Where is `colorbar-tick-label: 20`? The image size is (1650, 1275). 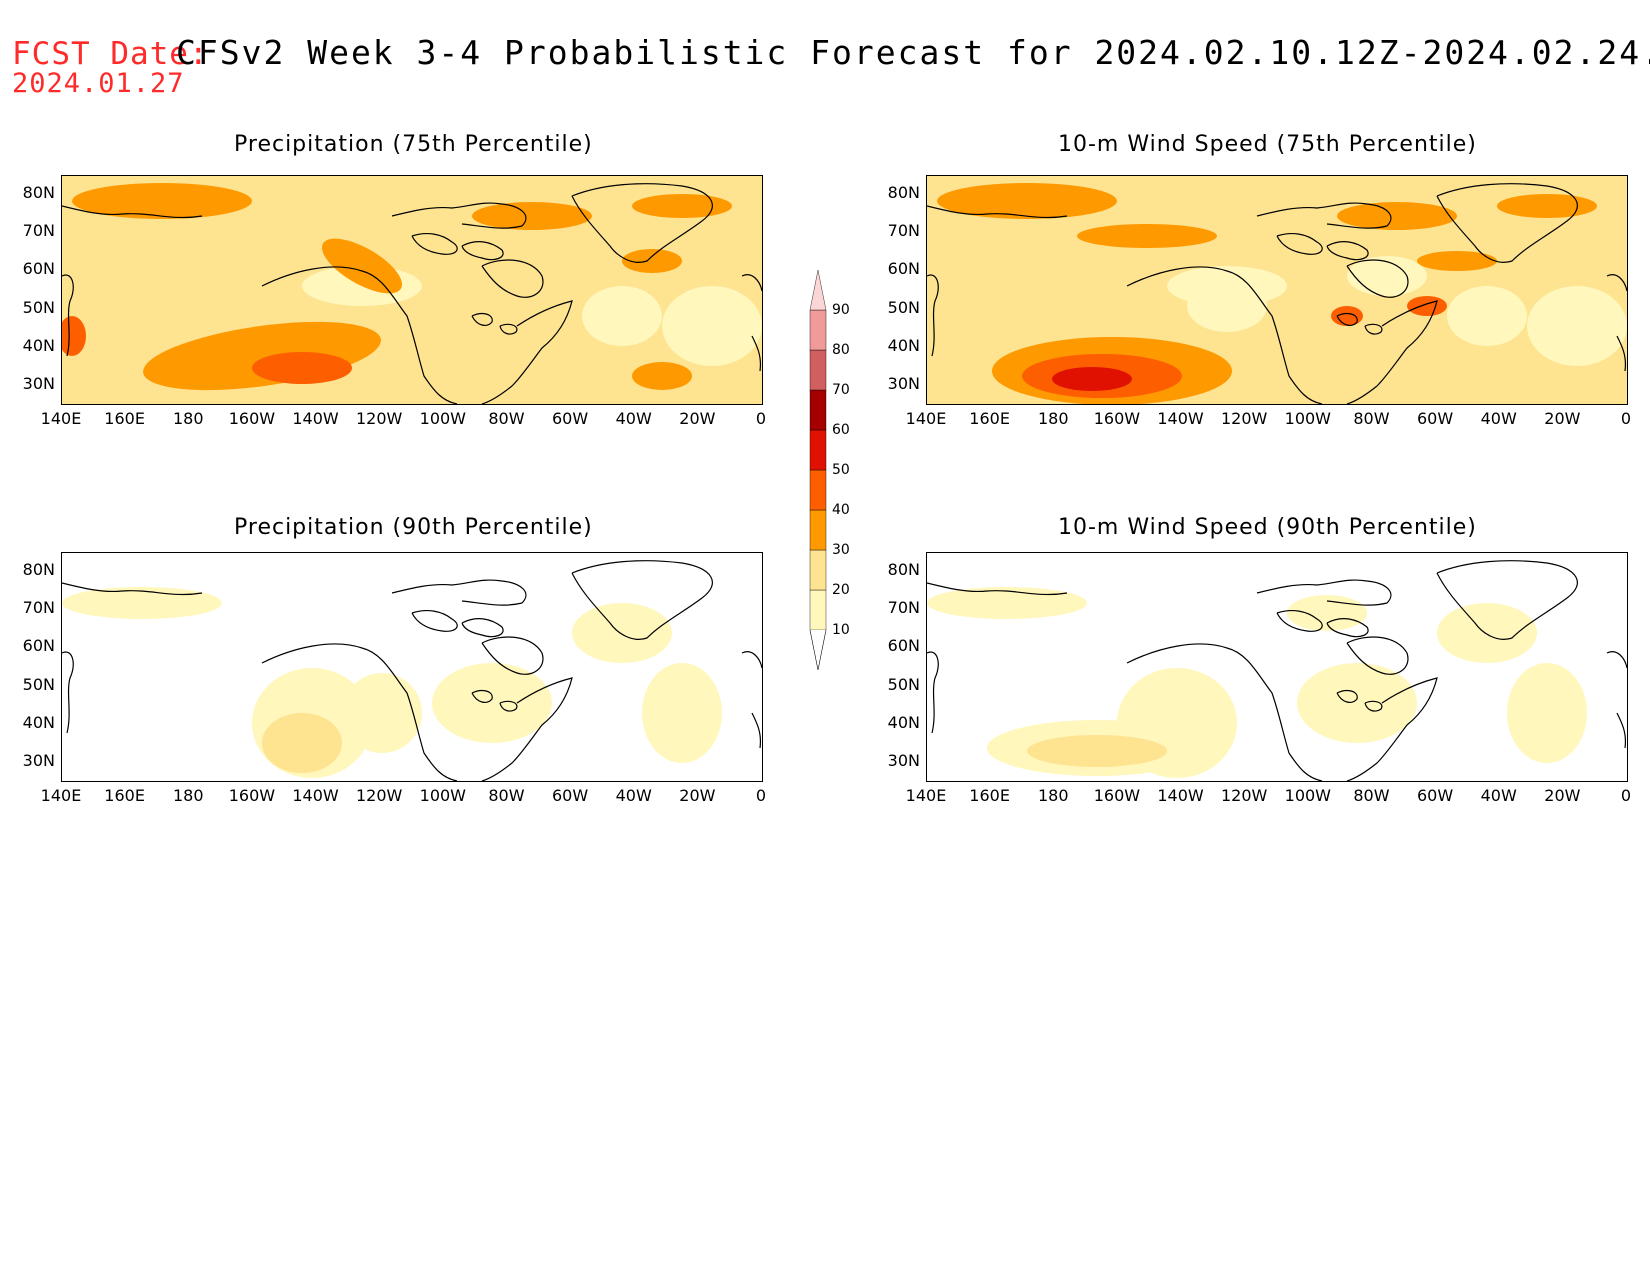 colorbar-tick-label: 20 is located at coordinates (841, 590).